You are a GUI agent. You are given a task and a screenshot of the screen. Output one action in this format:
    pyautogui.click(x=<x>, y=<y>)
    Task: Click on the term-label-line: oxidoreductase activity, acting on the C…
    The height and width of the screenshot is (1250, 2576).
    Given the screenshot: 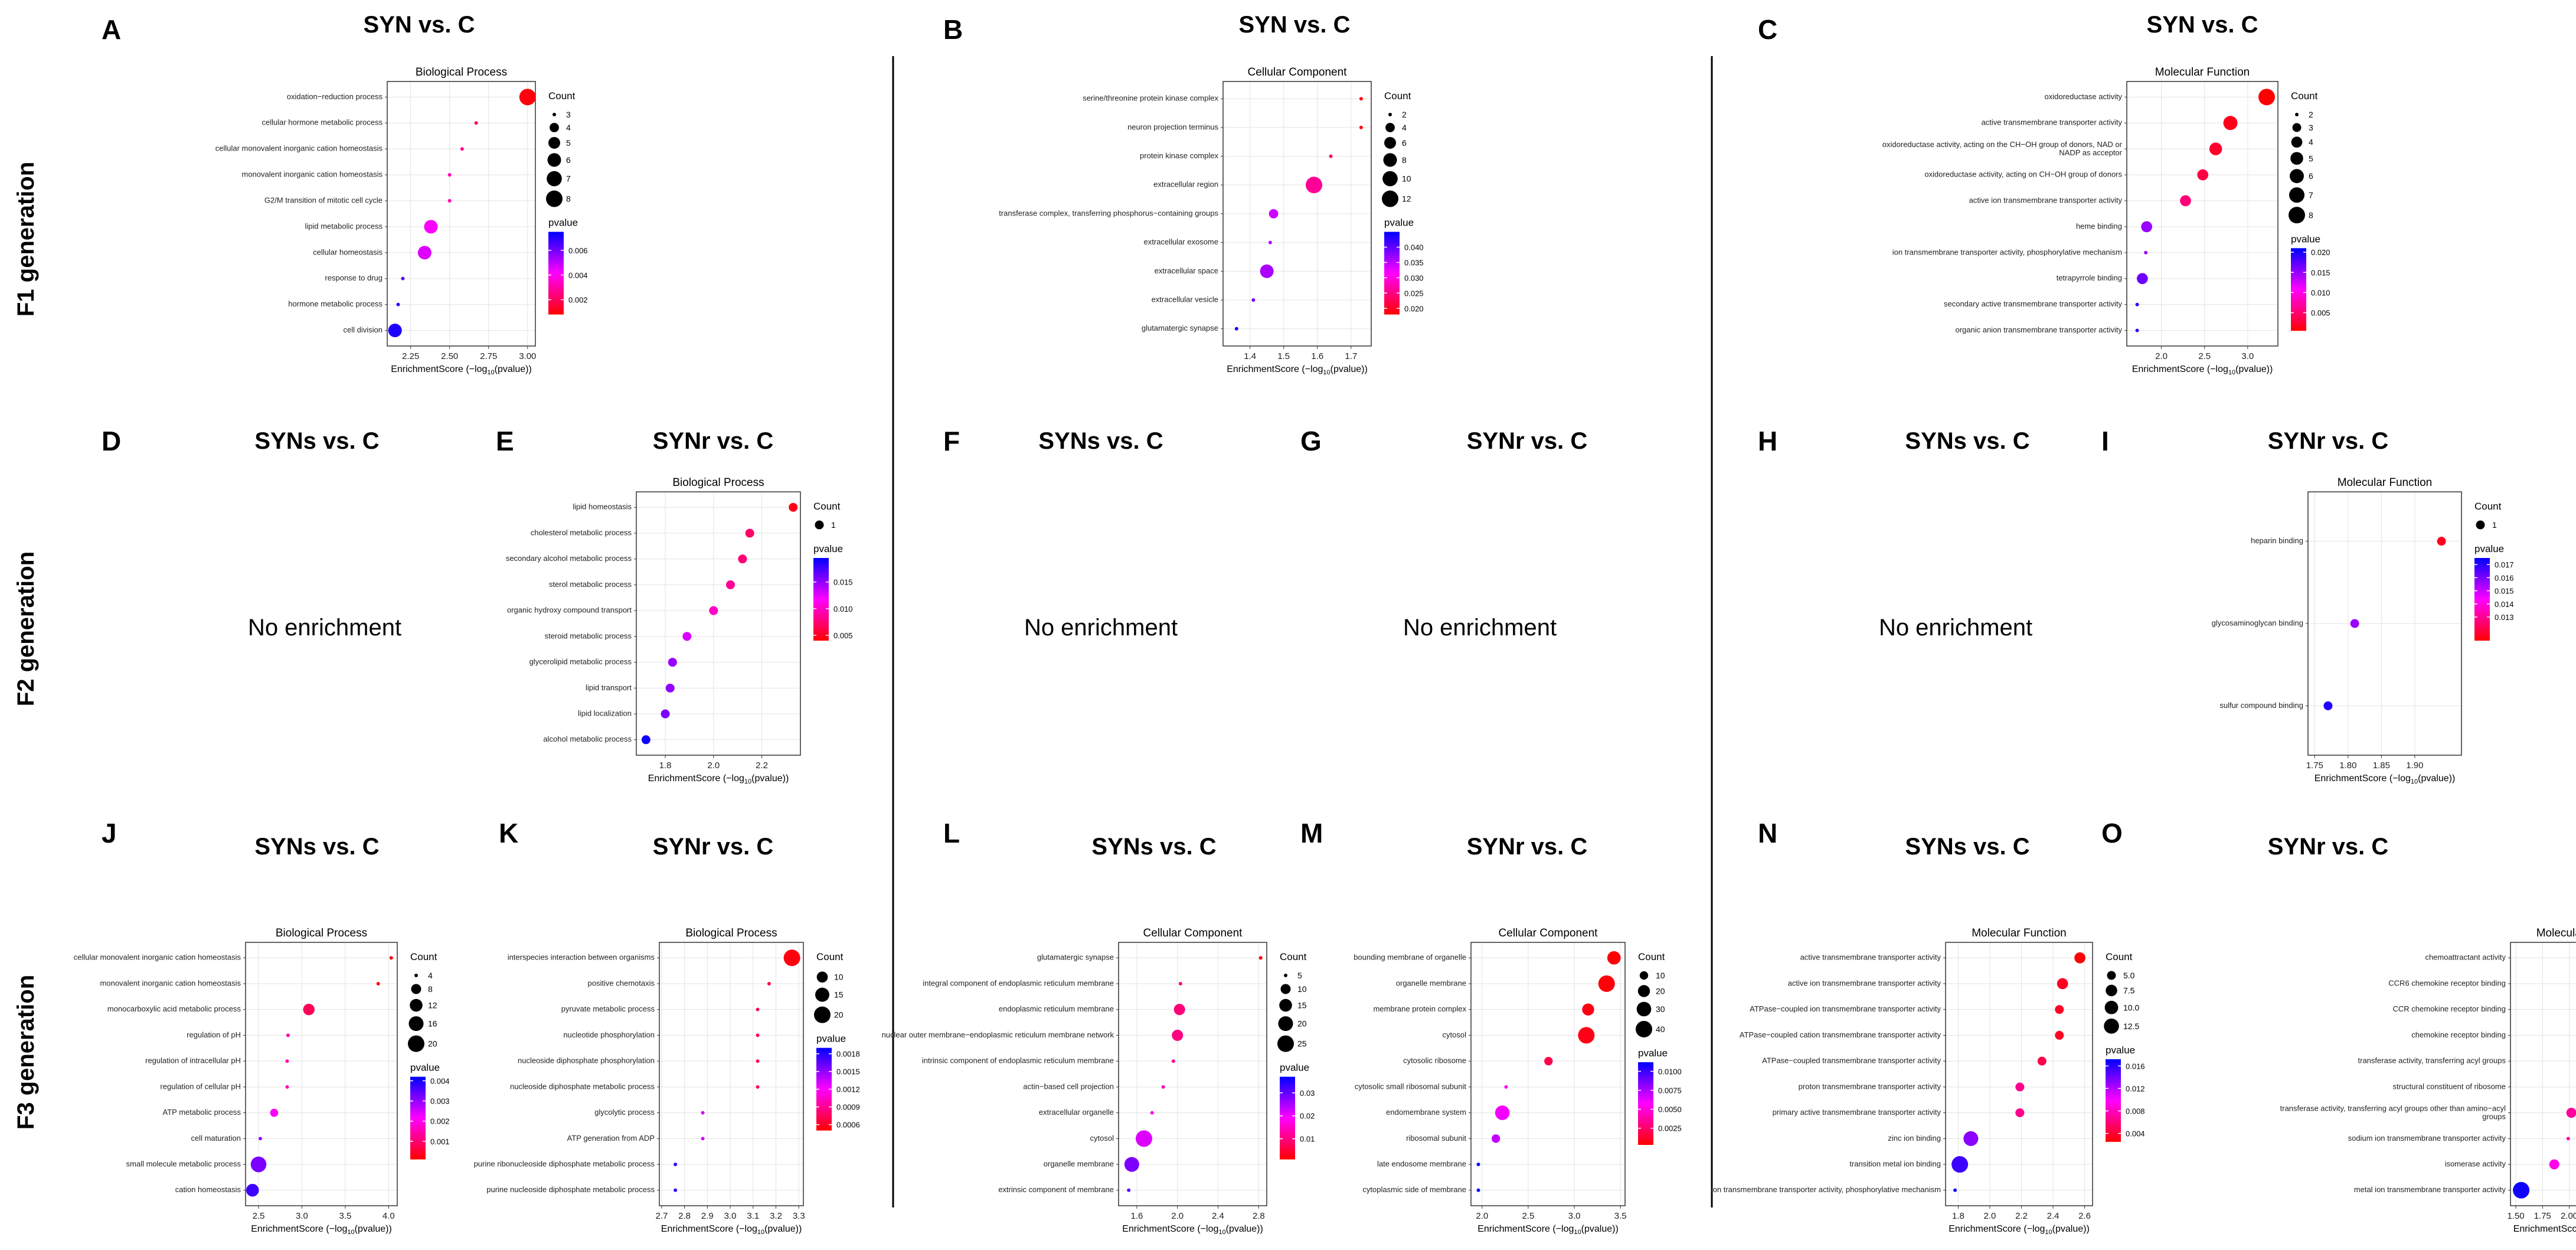 What is the action you would take?
    pyautogui.click(x=2002, y=144)
    